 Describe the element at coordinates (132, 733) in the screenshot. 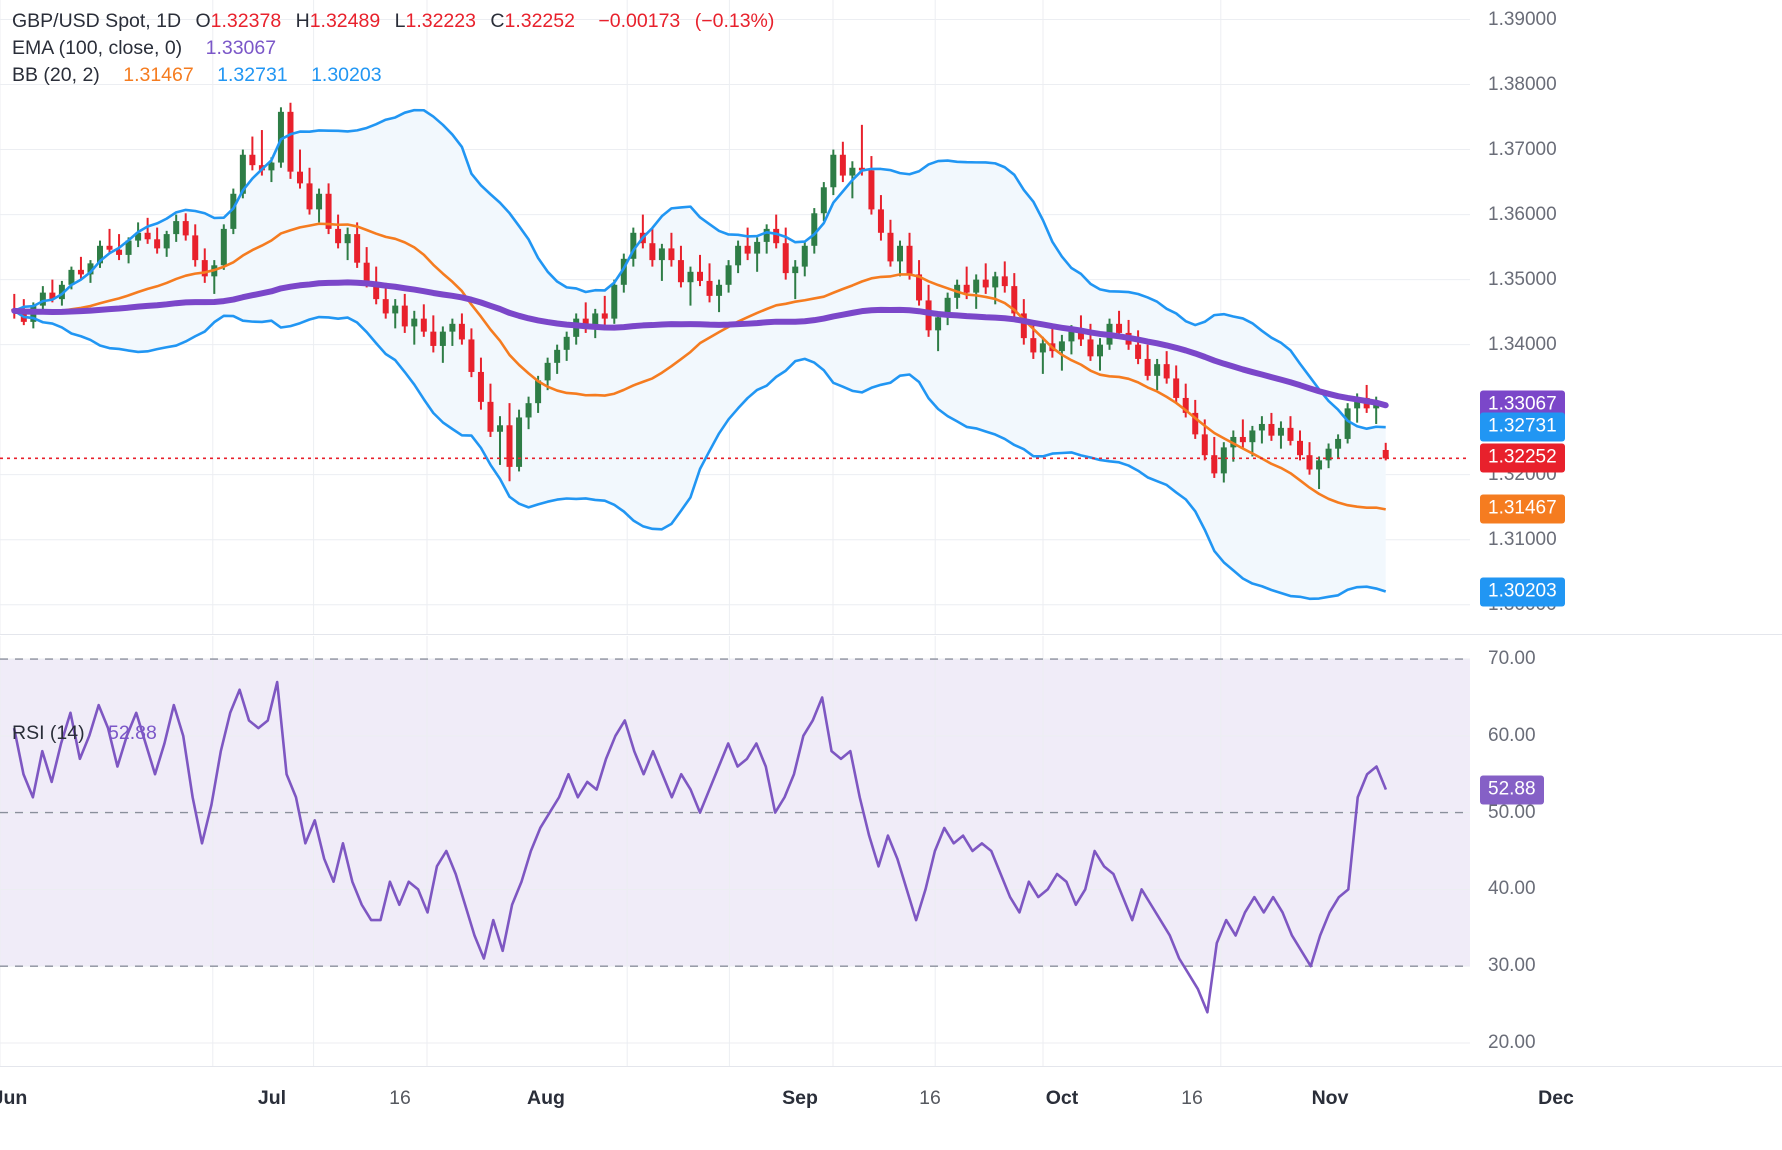

I see `rsi-value: 52.88` at that location.